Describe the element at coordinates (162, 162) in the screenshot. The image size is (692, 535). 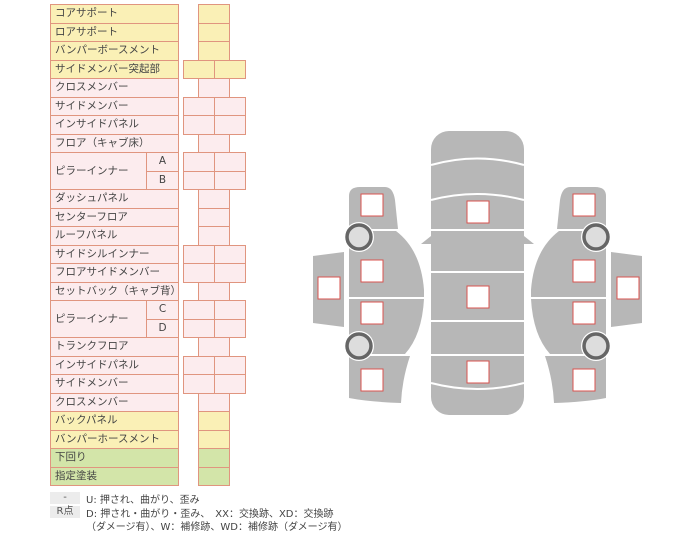
I see `row-sub-label: A` at that location.